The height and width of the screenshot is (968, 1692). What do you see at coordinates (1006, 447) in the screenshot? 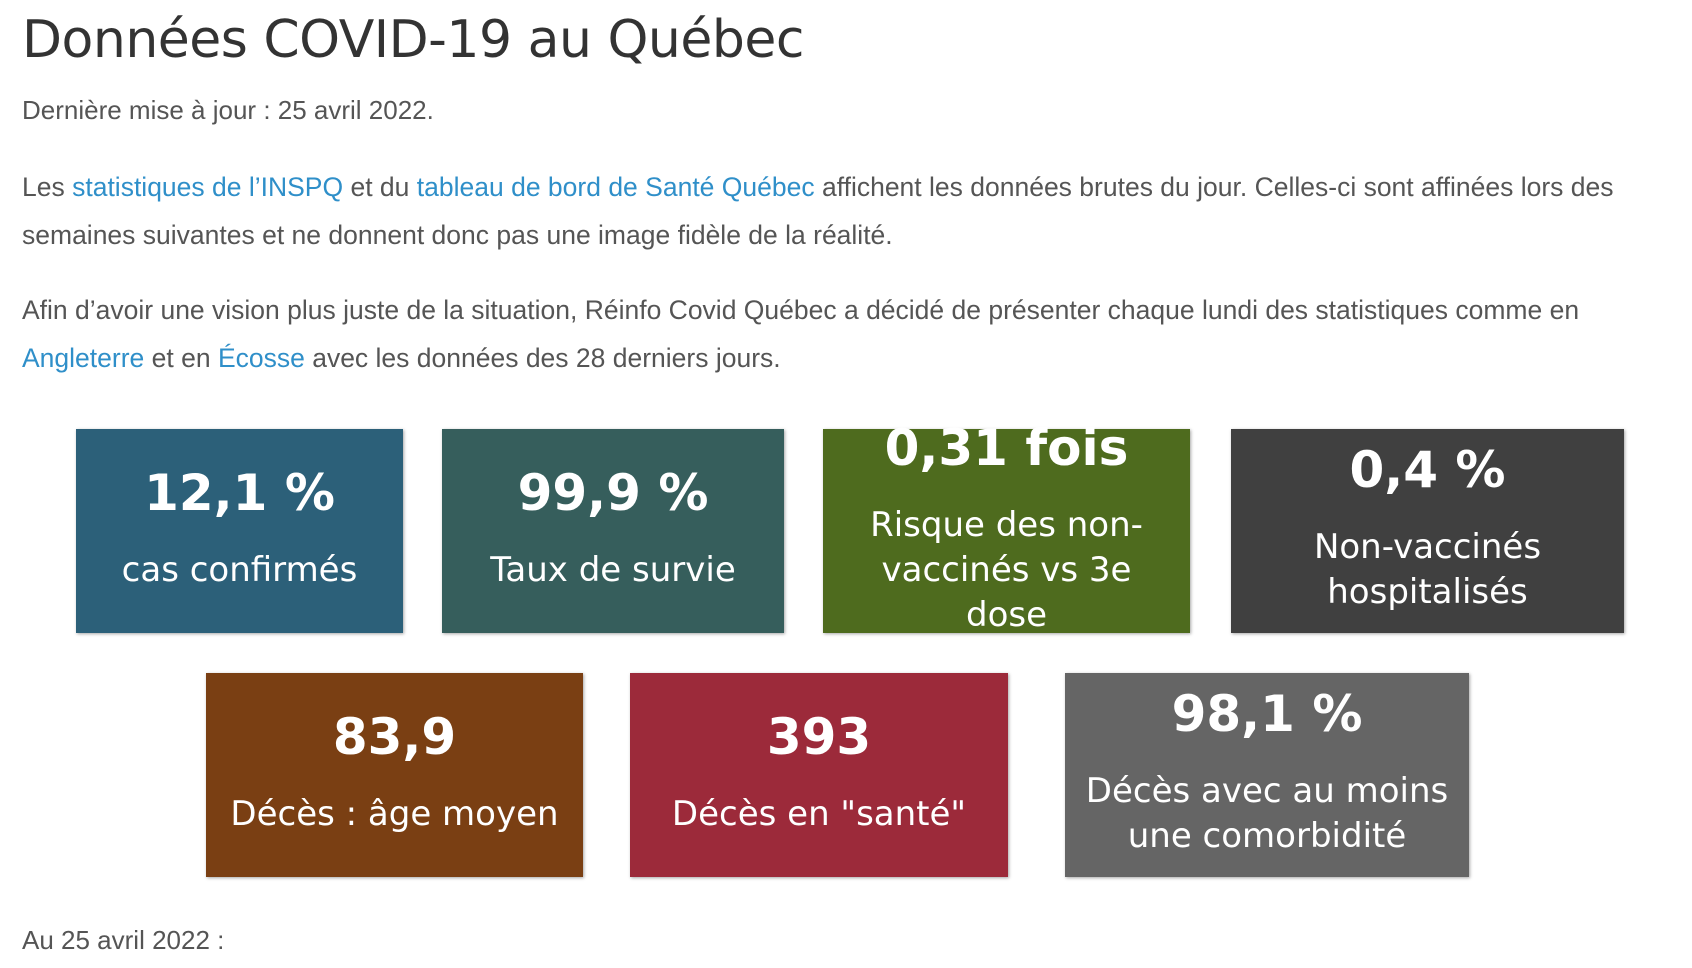
I see `stat-value: 0,31 fois` at bounding box center [1006, 447].